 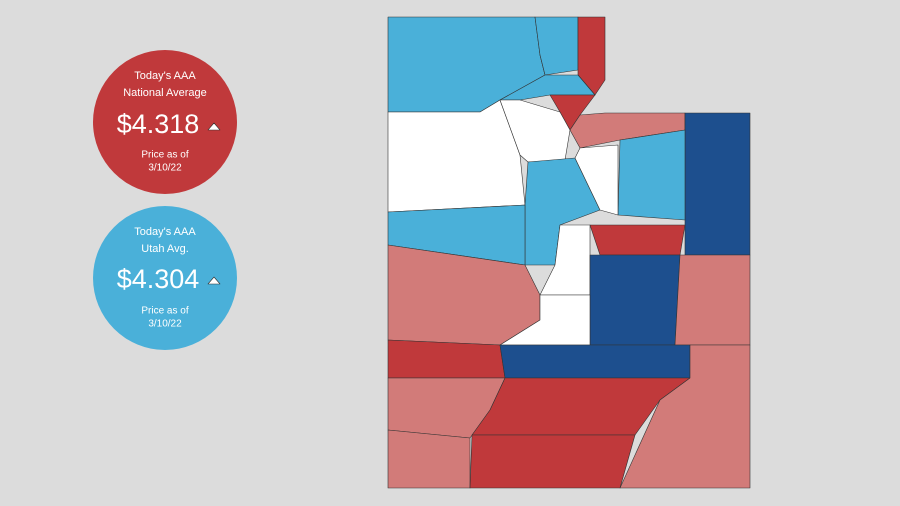 I want to click on card-price: $4.304, so click(x=158, y=279).